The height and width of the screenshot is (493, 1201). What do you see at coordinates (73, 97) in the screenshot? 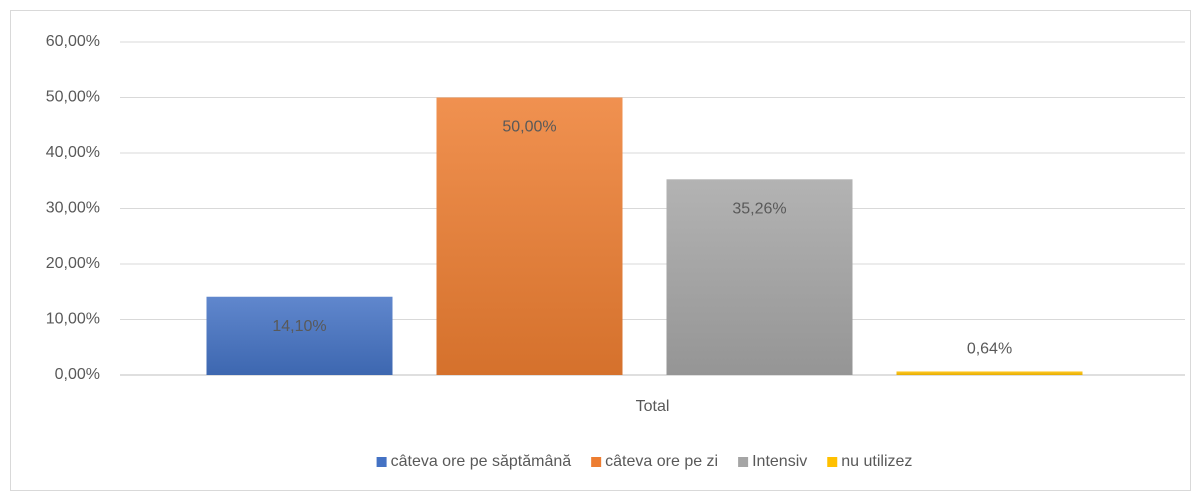
I see `y-tick-label: 50,00%` at bounding box center [73, 97].